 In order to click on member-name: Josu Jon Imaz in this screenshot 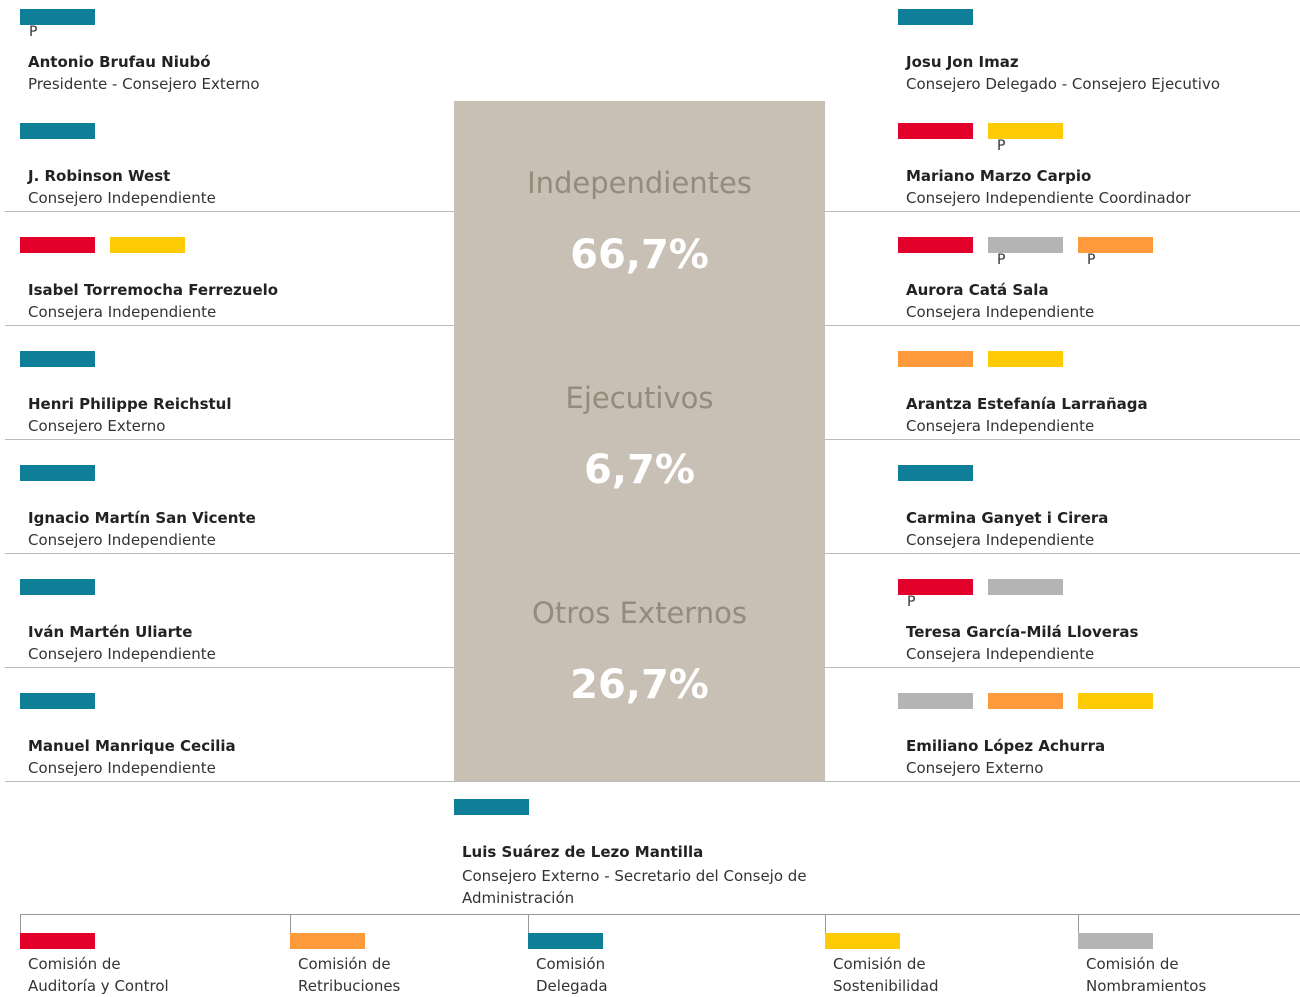, I will do `click(962, 62)`.